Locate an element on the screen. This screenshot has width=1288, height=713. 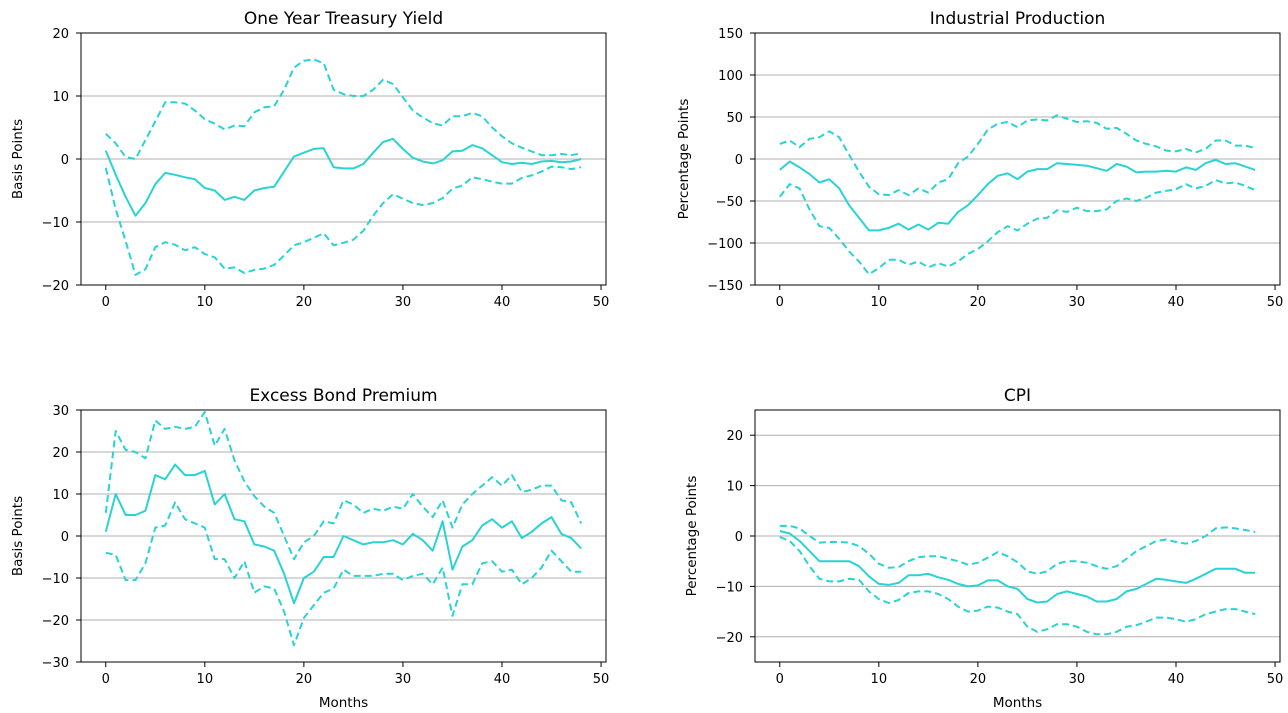
y-tick-label: 100 is located at coordinates (730, 76).